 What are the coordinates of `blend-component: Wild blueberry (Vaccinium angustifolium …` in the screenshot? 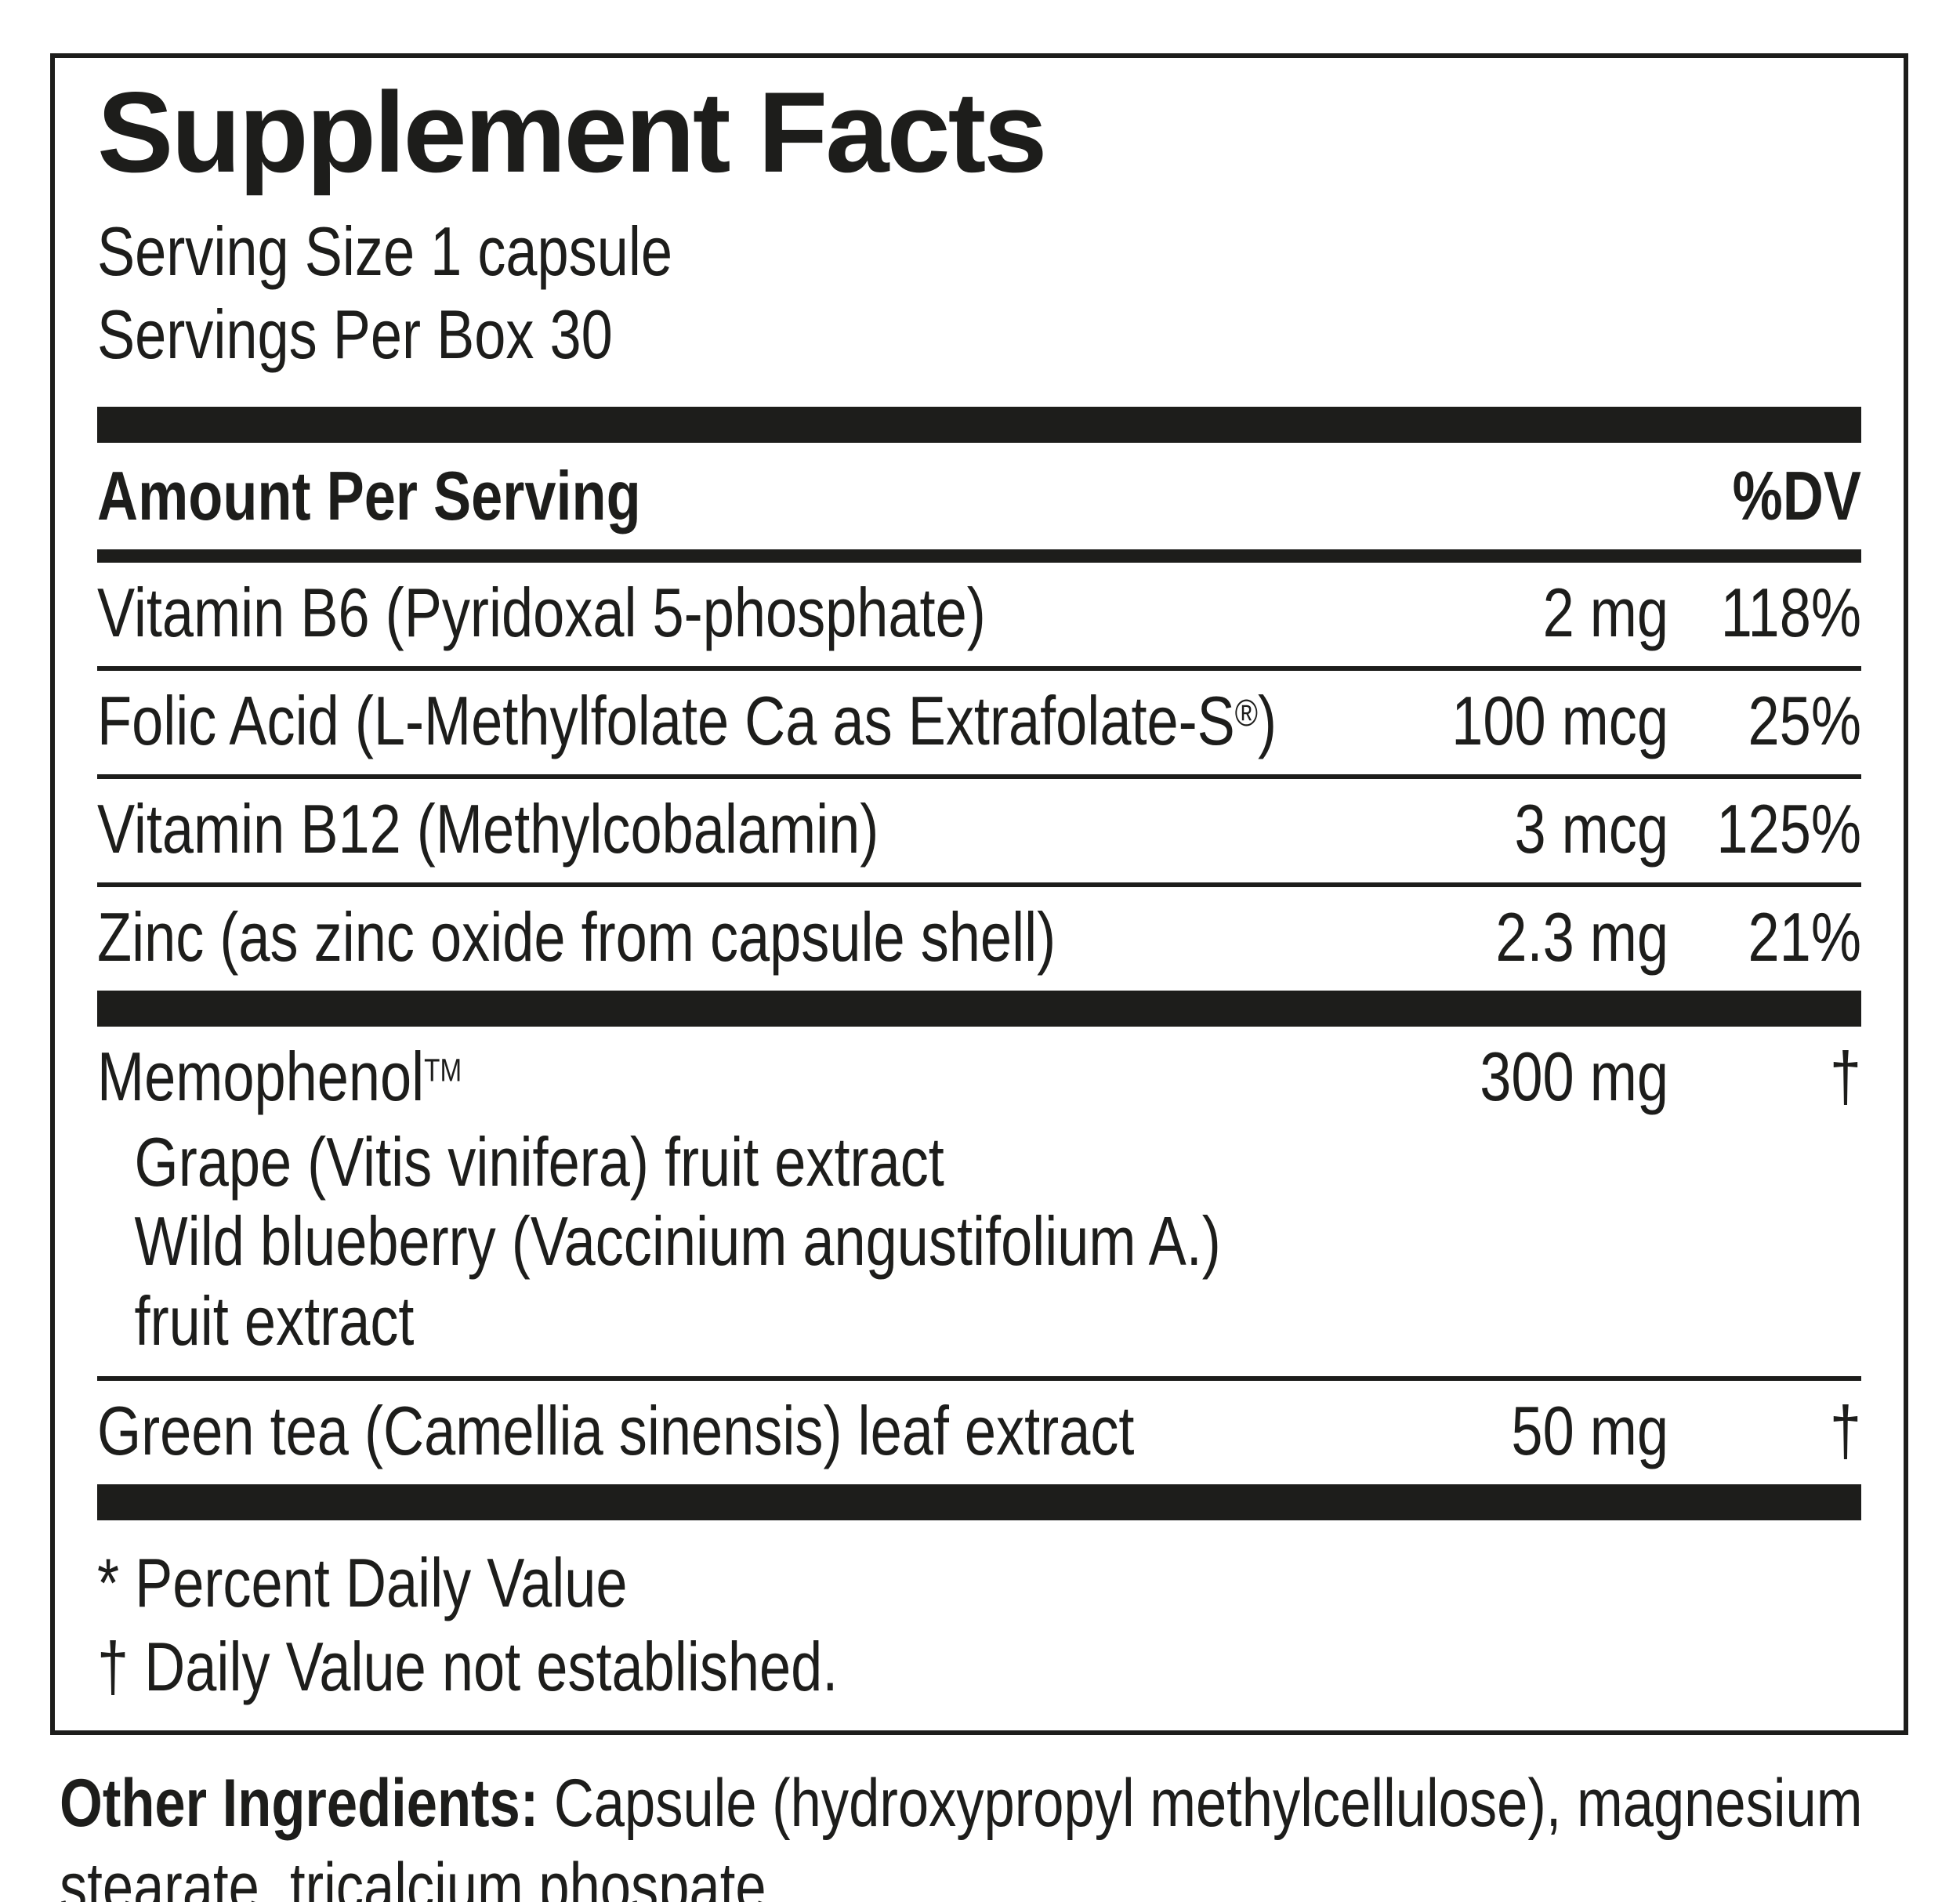 It's located at (677, 1241).